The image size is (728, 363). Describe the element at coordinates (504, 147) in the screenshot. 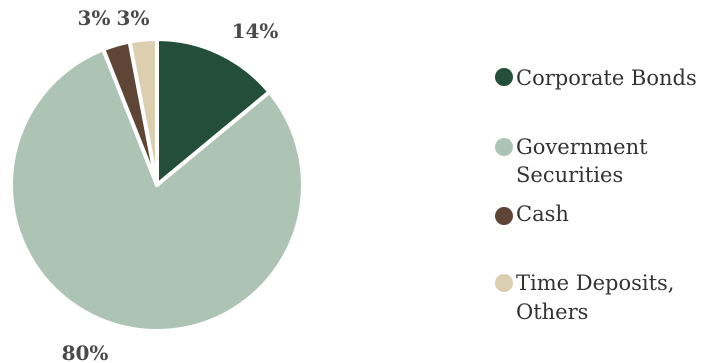

I see `legend-swatch-government-securities` at that location.